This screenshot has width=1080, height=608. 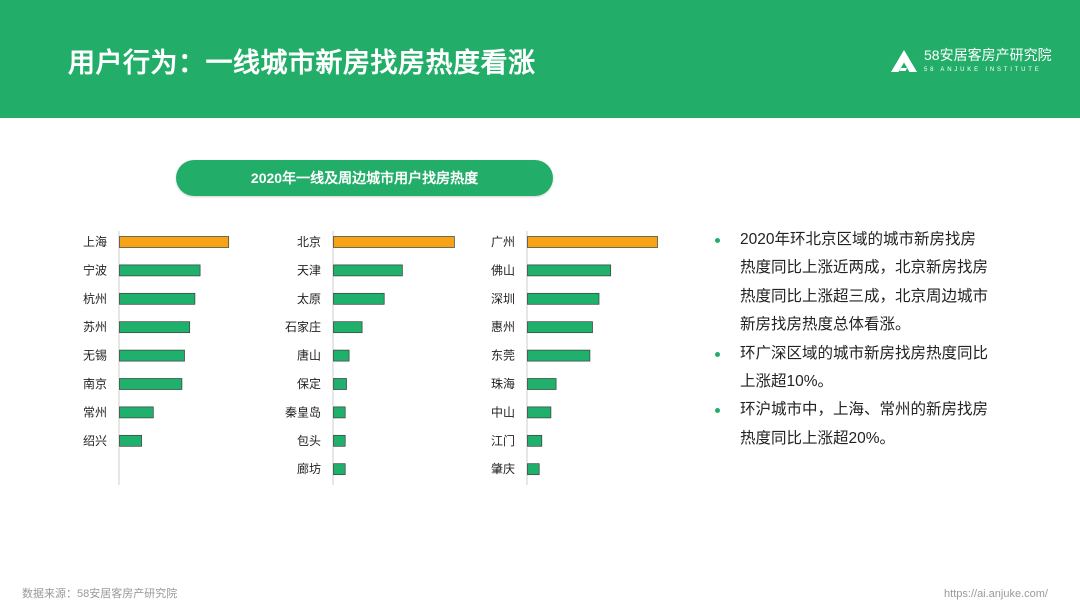 I want to click on note-line: 环广深区域的城市新房找房热度同比, so click(x=864, y=353).